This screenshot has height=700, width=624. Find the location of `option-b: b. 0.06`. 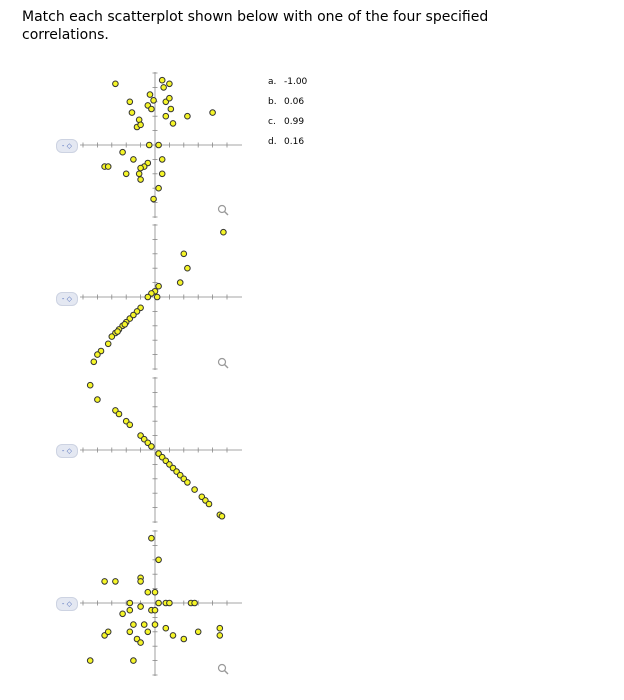

option-b: b. 0.06 is located at coordinates (287, 106).